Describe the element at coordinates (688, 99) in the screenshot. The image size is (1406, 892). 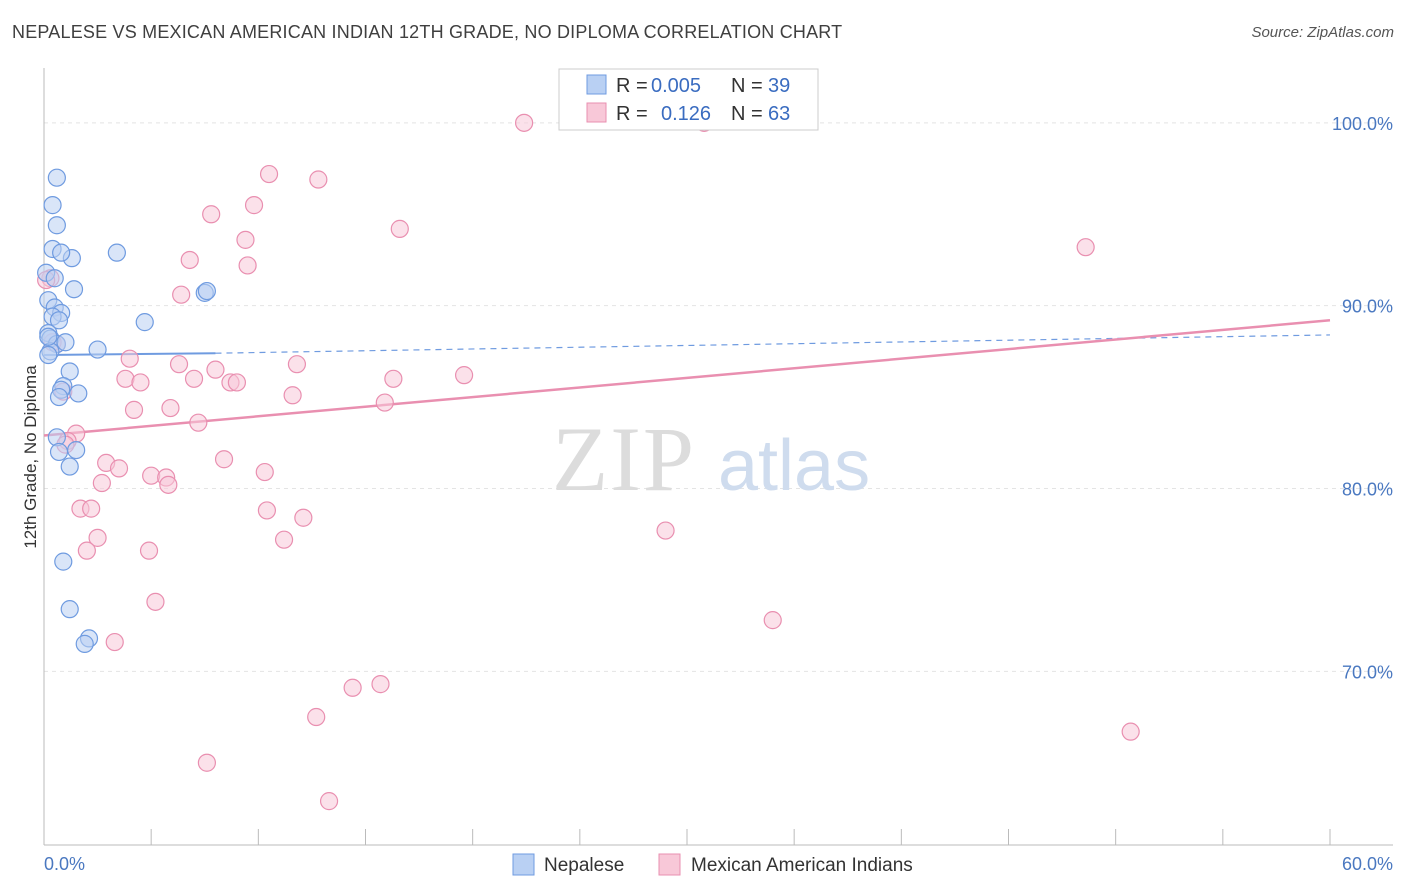
I see `stats-legend: R = 0.005 N = 39 R = 0.126 N = 63` at that location.